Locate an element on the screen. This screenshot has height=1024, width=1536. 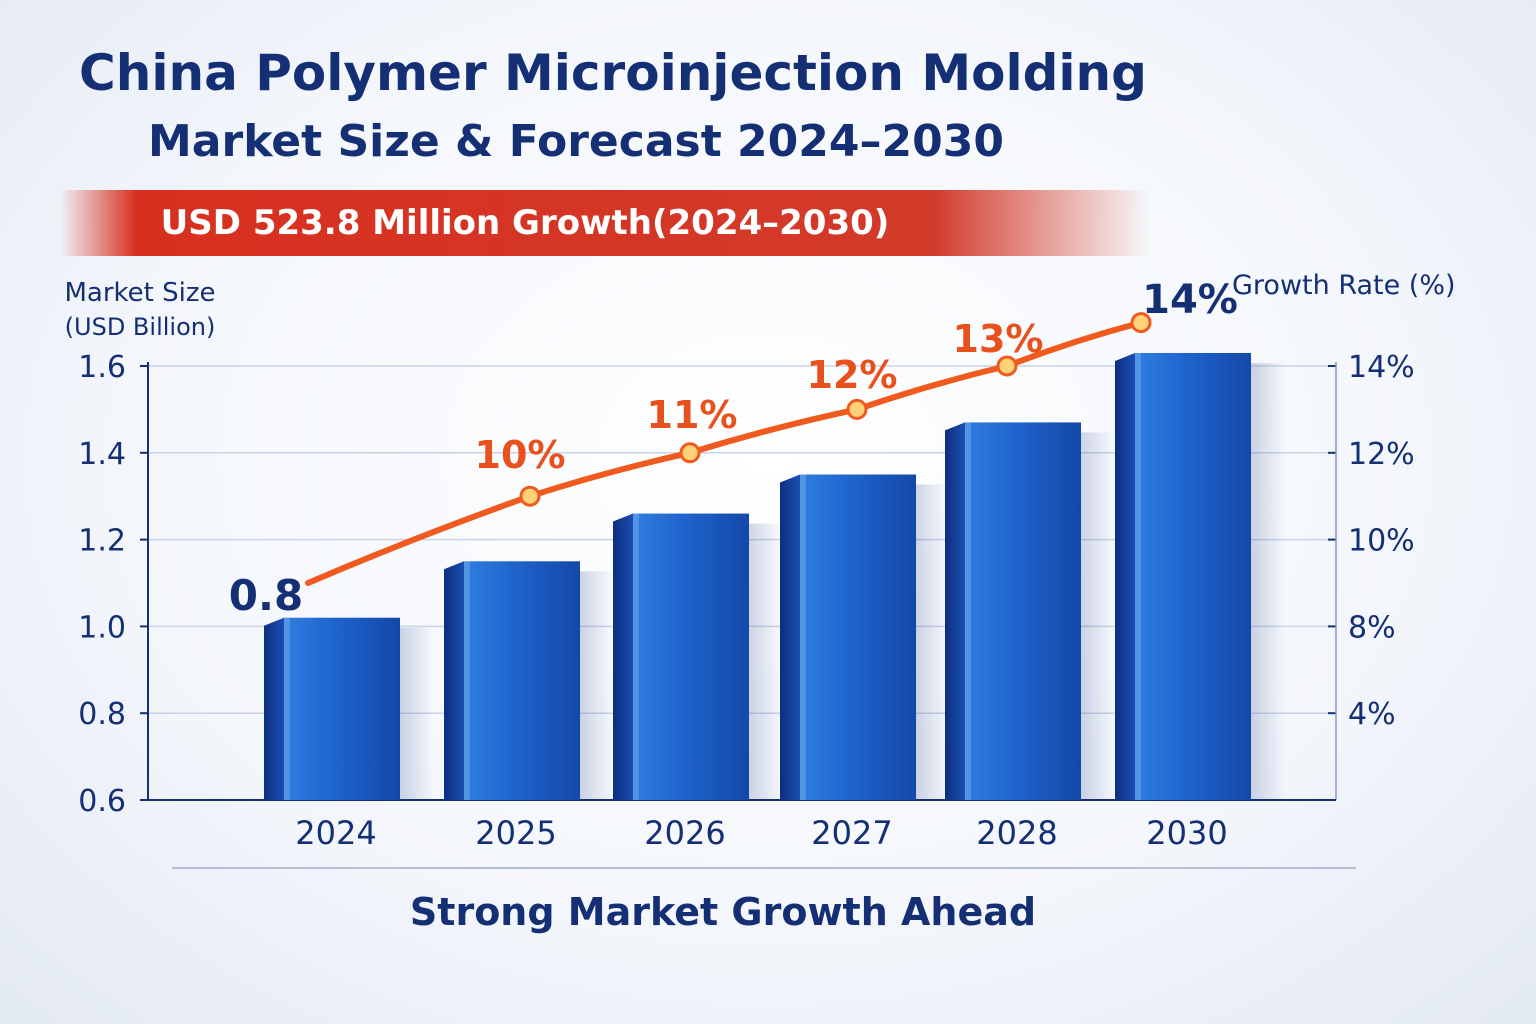
chart-title-line-2: Market Size & Forecast 2024–2030 is located at coordinates (576, 141).